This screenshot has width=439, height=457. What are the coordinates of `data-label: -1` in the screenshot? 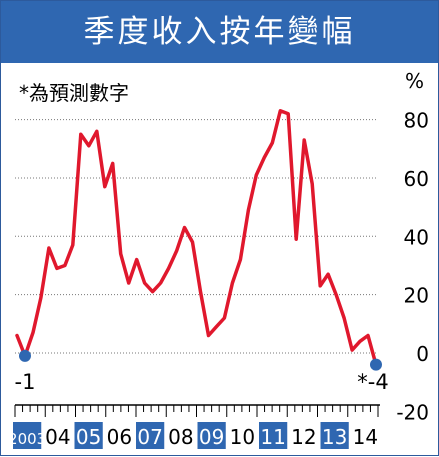 It's located at (25, 382).